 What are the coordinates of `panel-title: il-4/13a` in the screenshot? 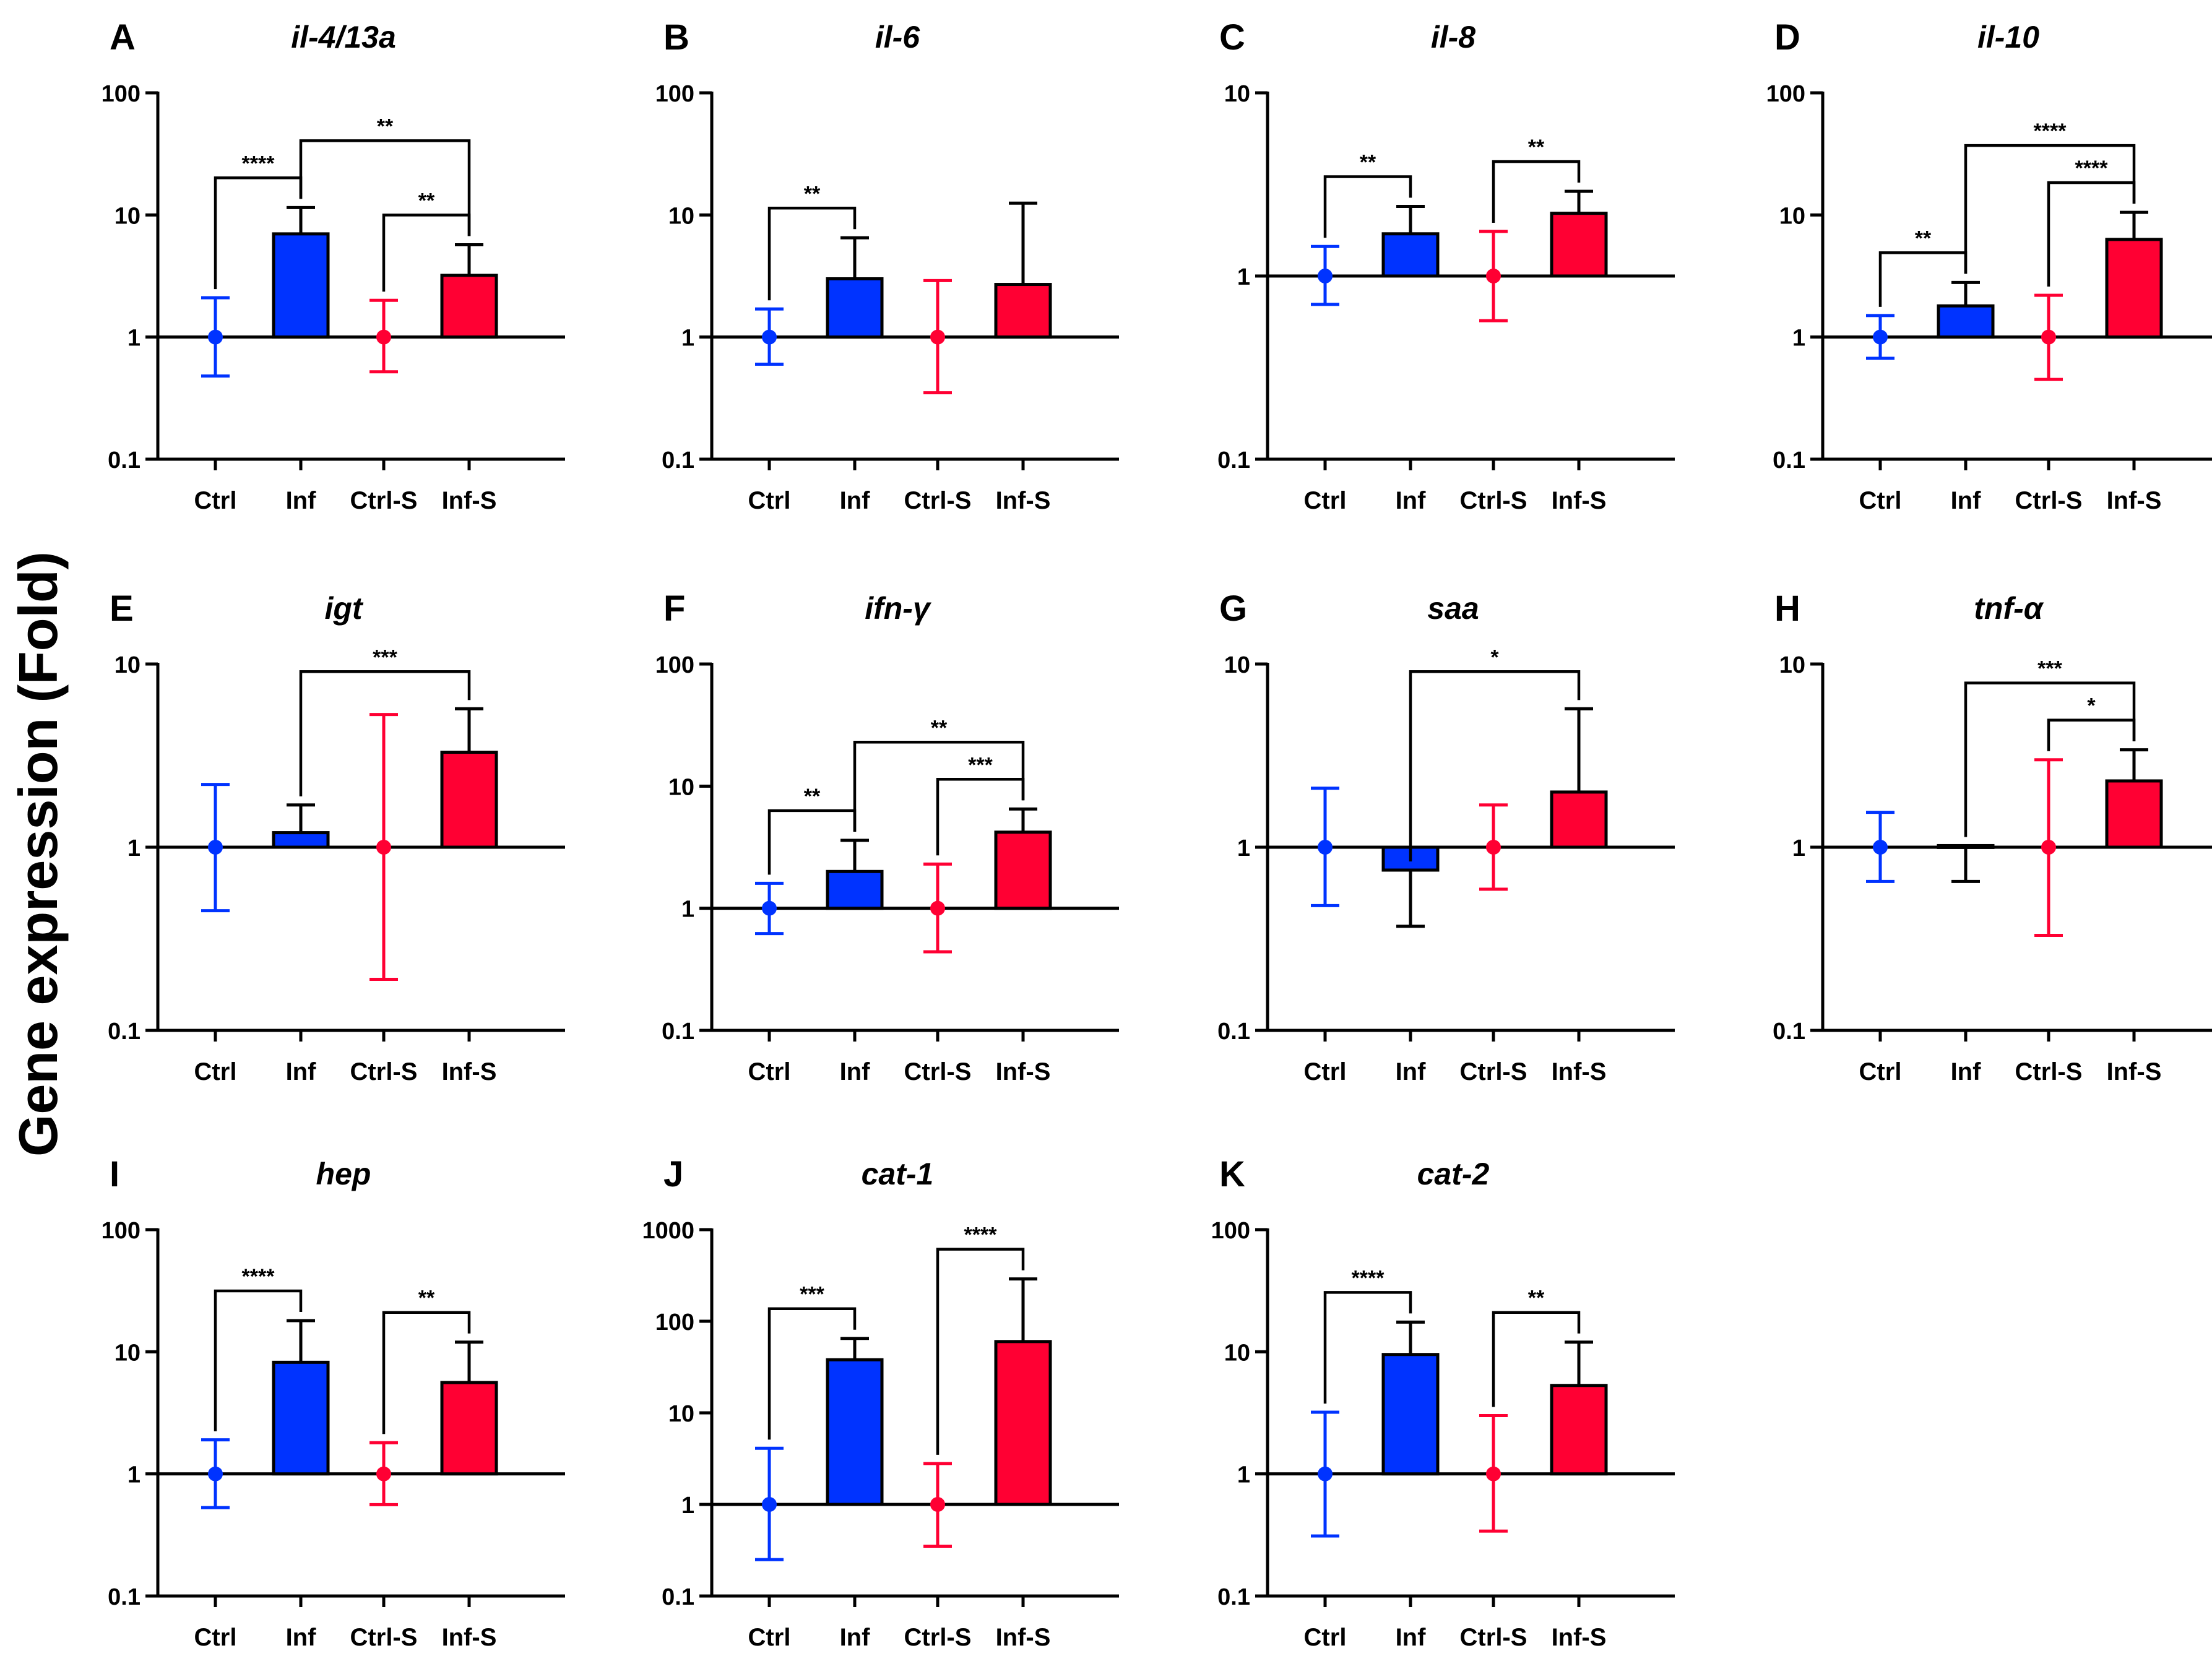 It's located at (343, 37).